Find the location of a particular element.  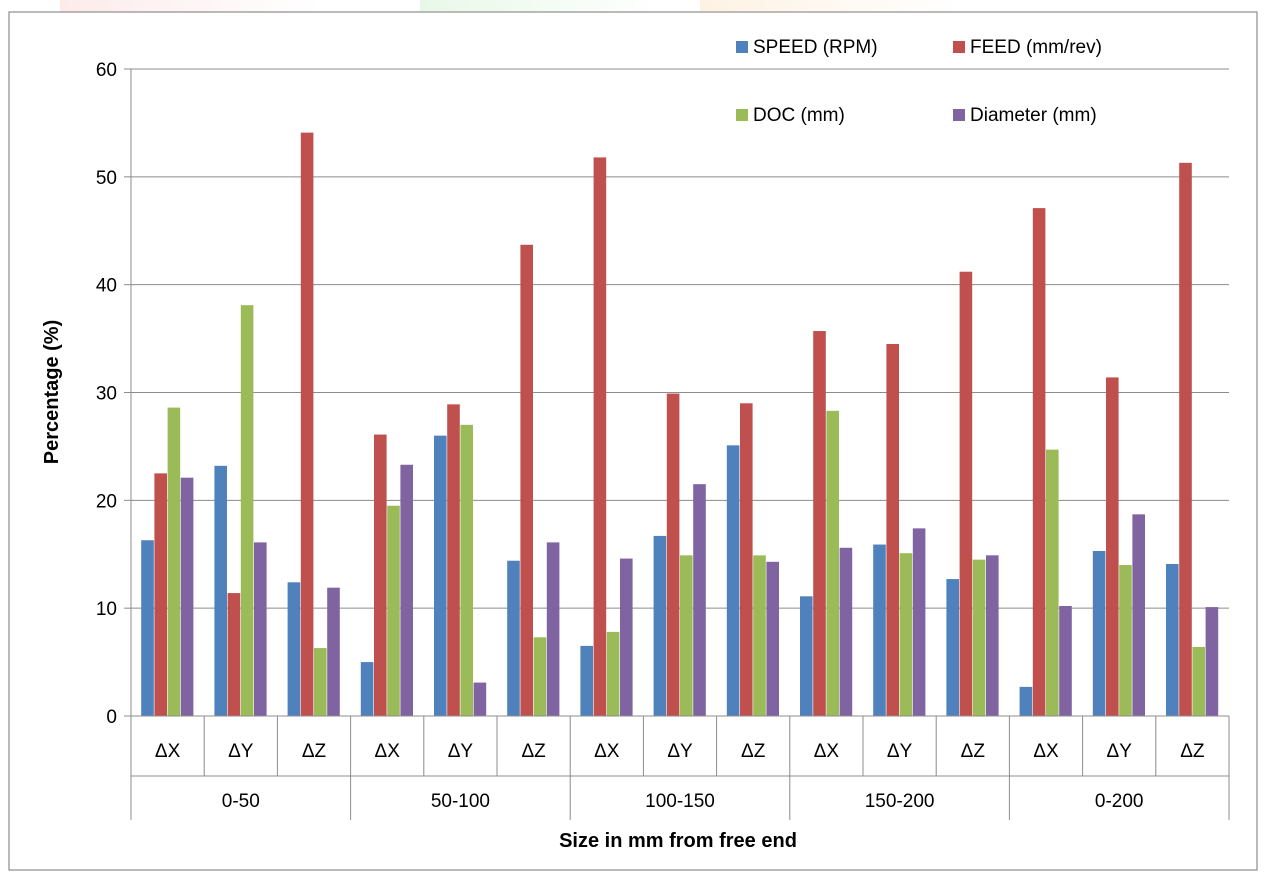

watermark-strip-green is located at coordinates (540, 6).